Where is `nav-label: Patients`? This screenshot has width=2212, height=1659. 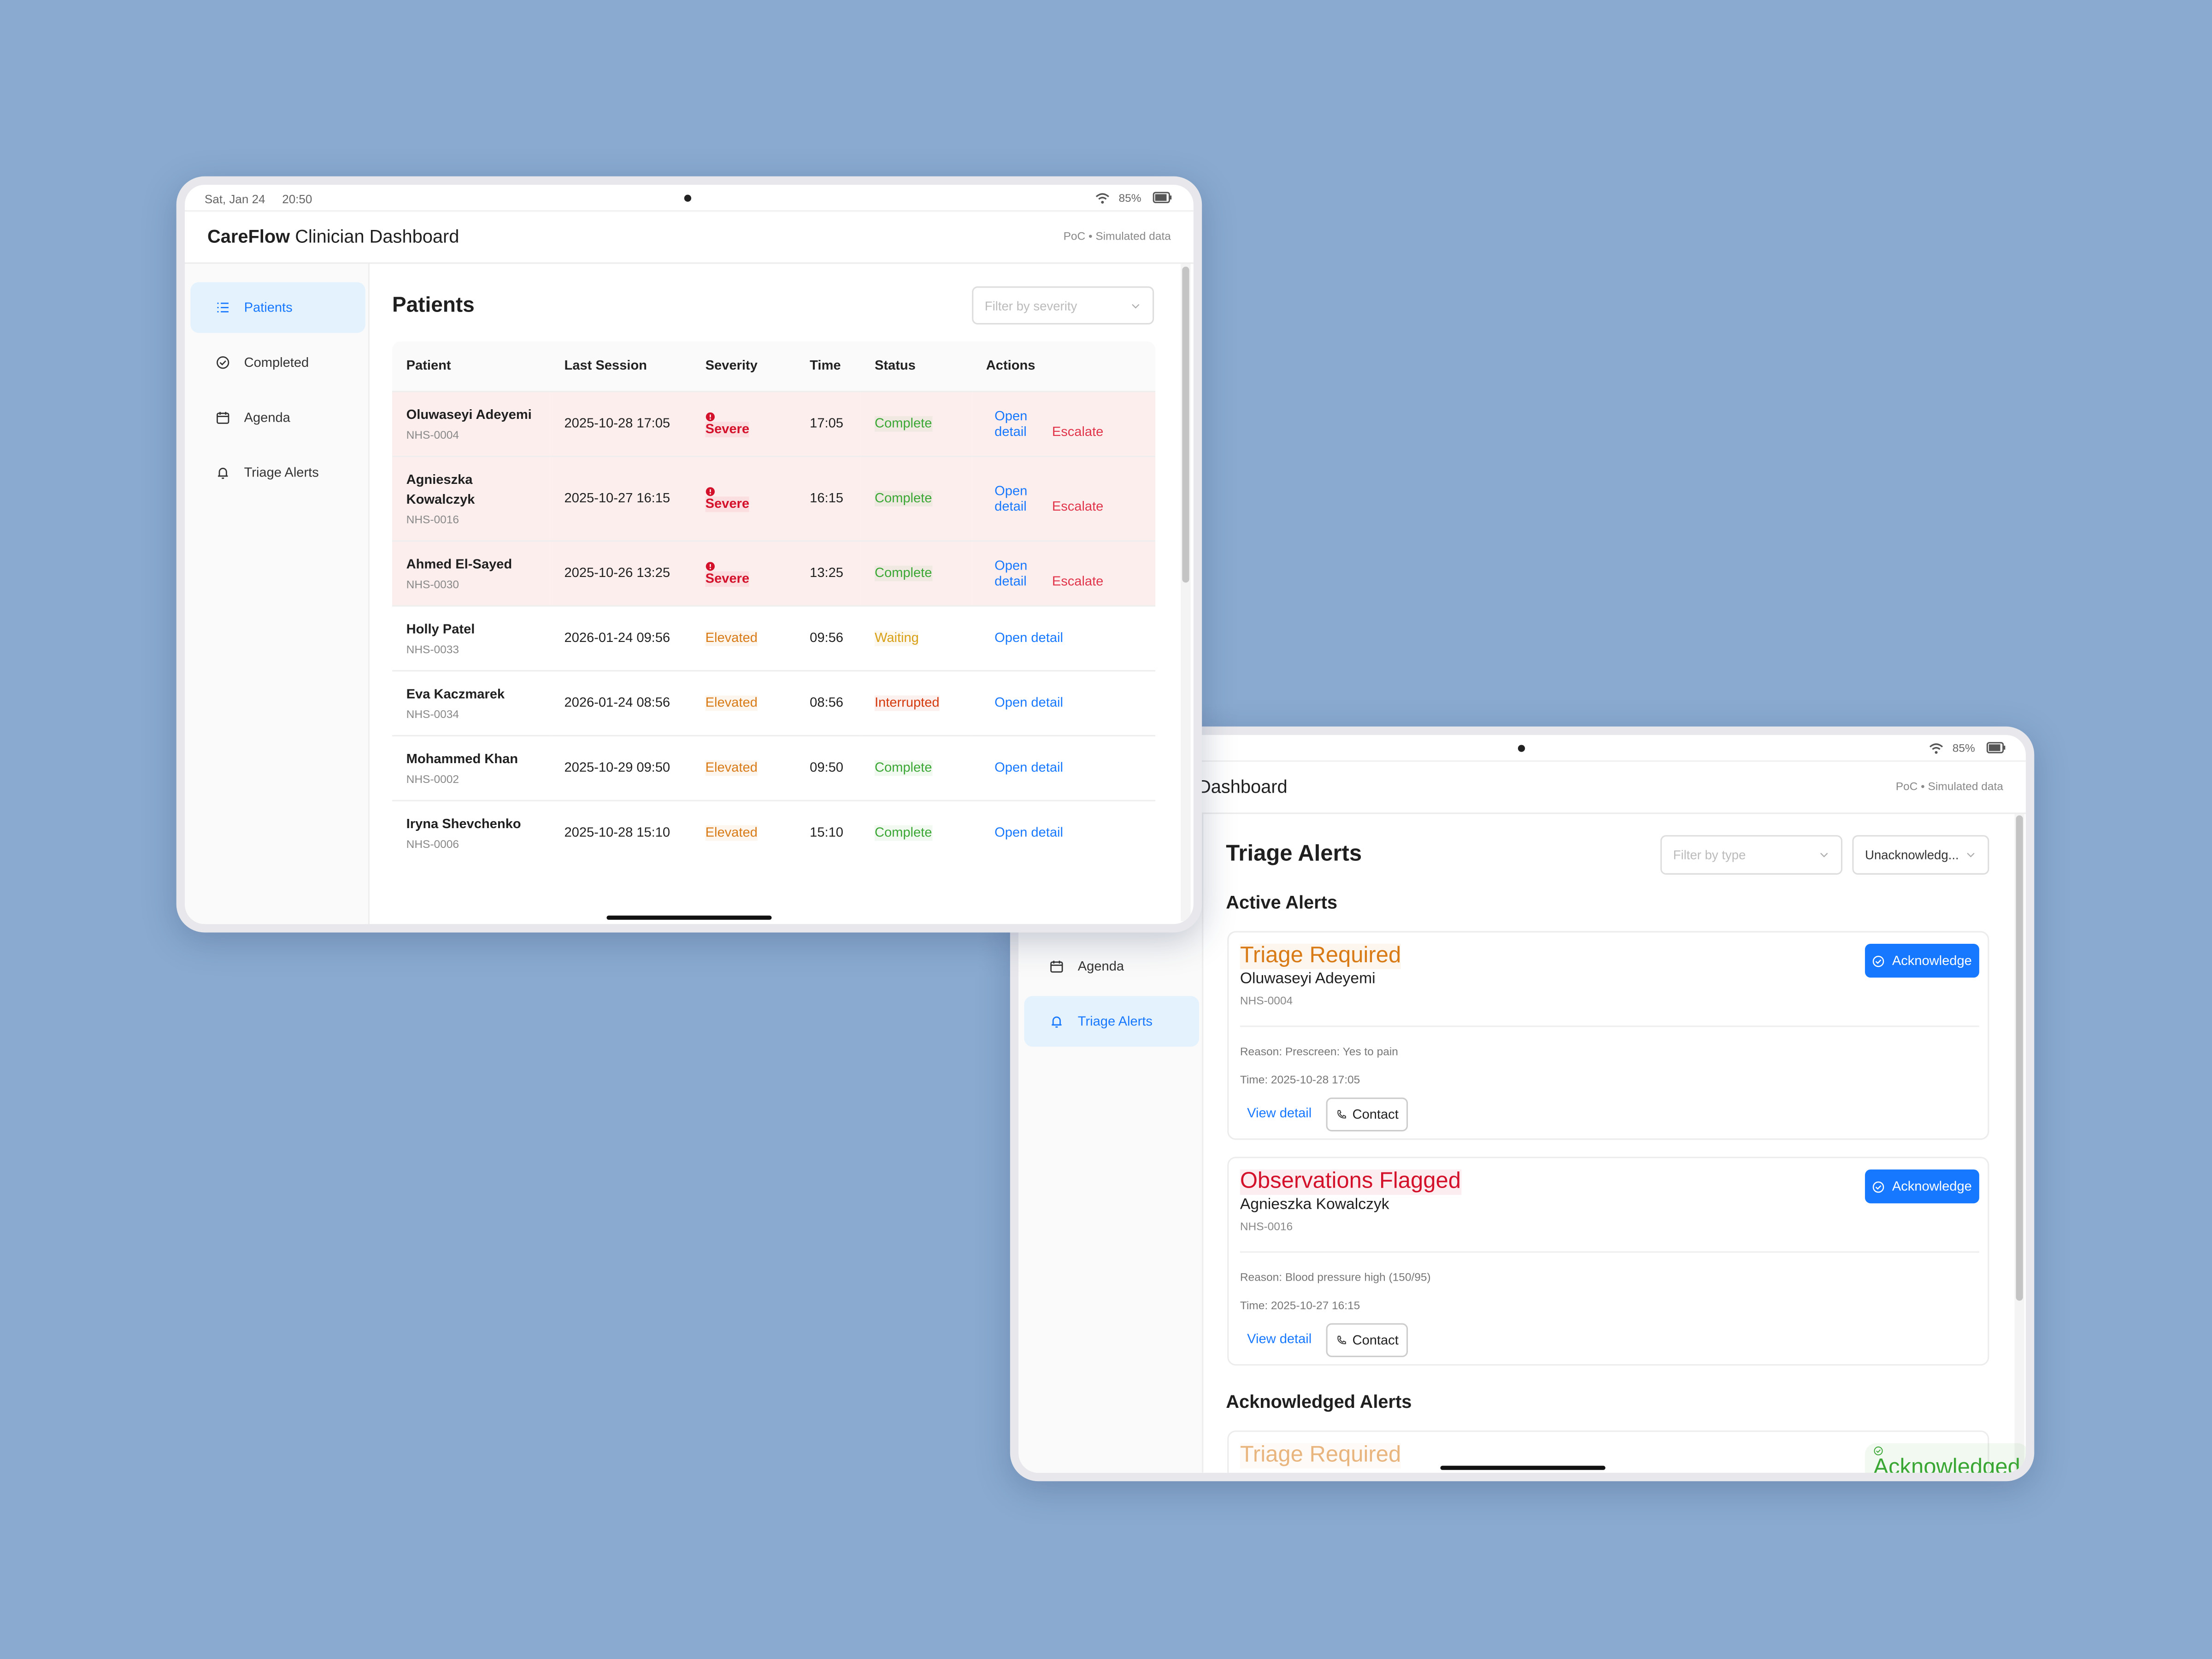 nav-label: Patients is located at coordinates (268, 308).